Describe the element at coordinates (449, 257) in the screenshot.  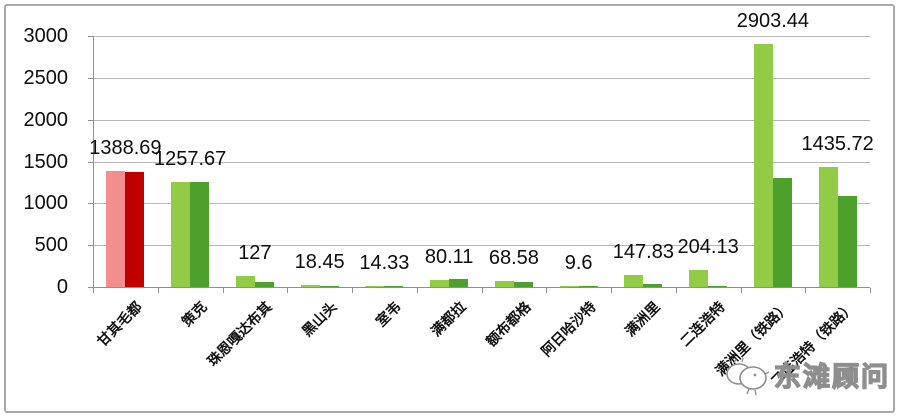
I see `bar-value-label: 80.11` at that location.